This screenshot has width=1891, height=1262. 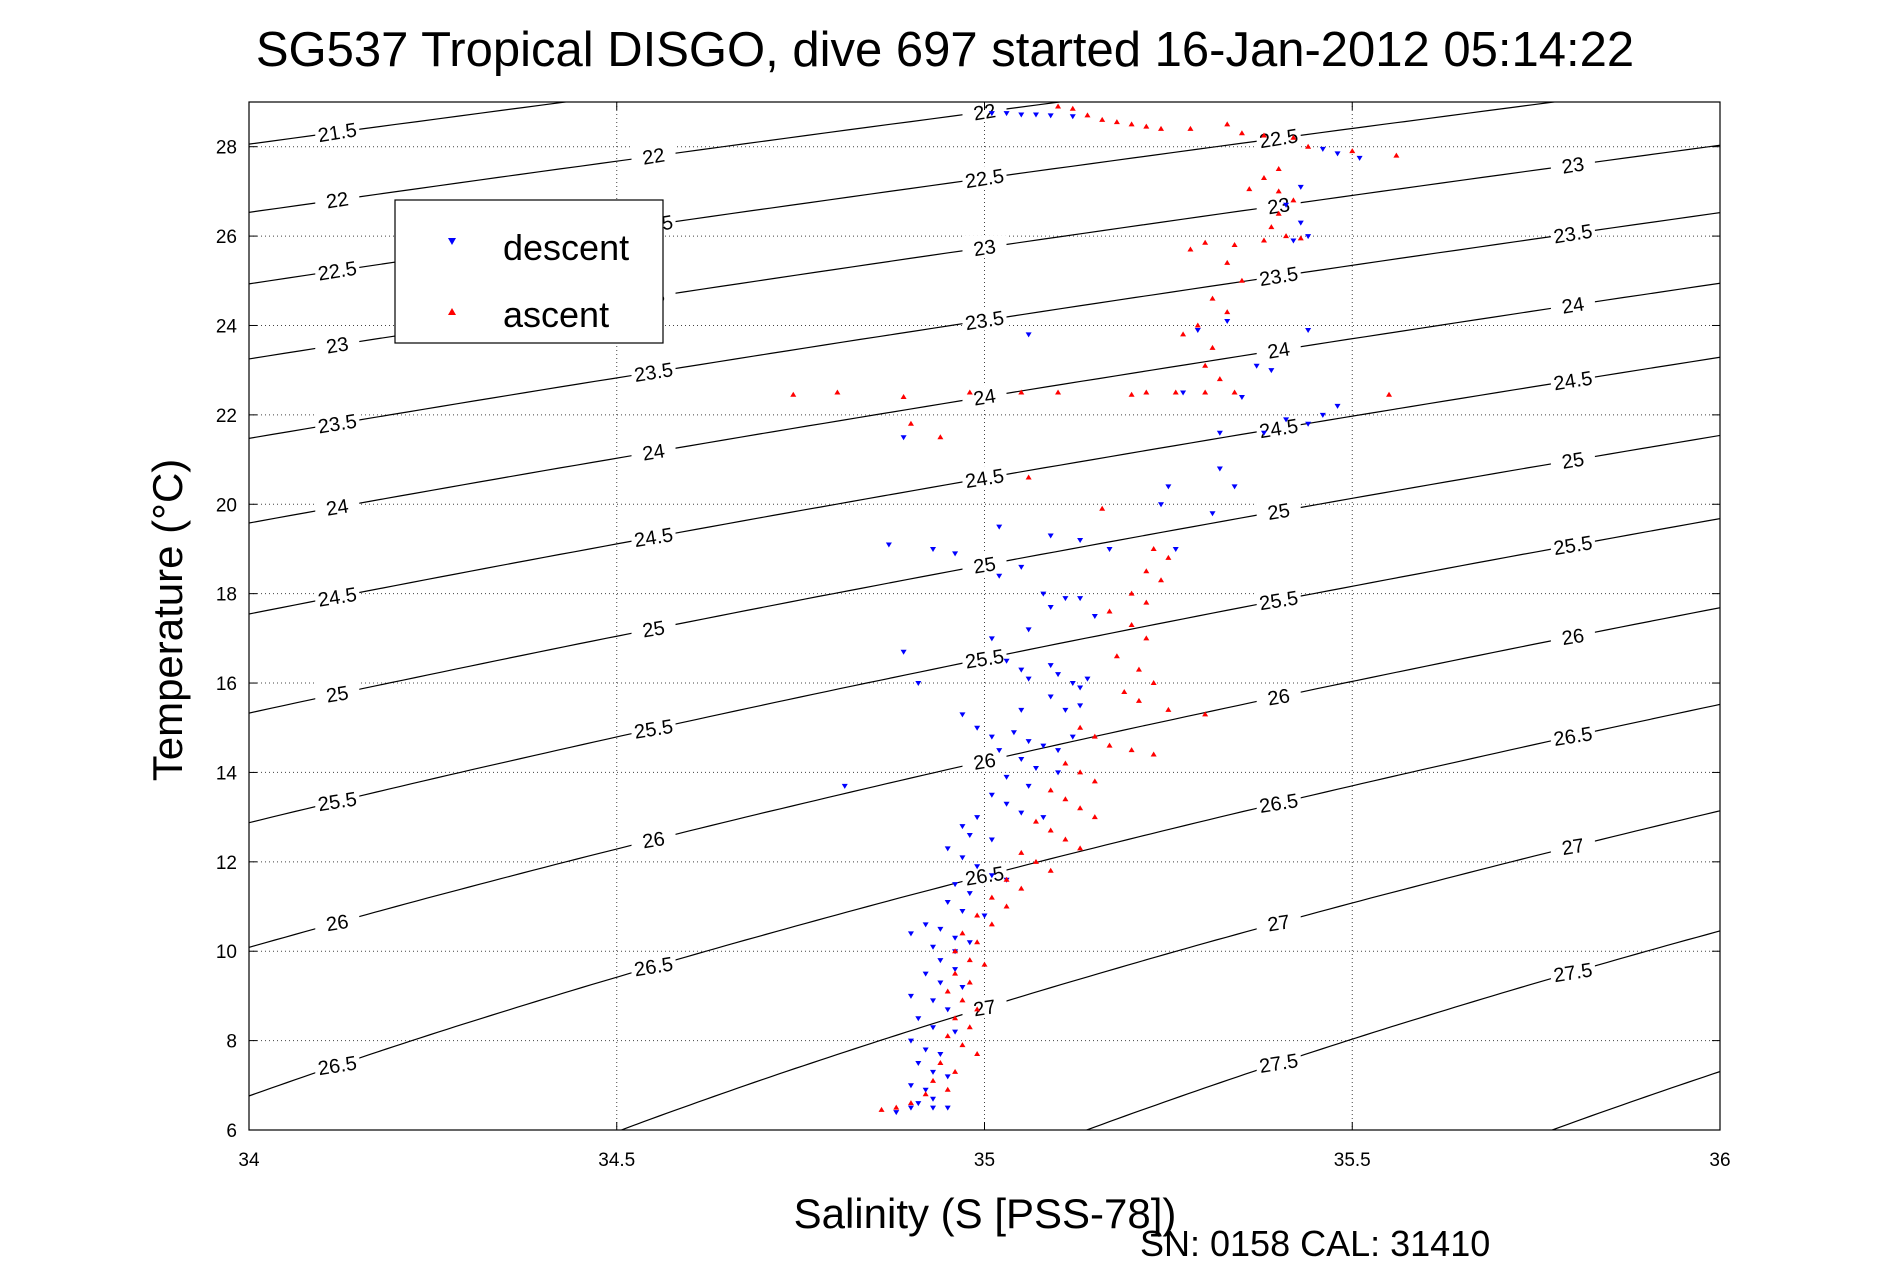 I want to click on y-tick-label: 12, so click(x=226, y=863).